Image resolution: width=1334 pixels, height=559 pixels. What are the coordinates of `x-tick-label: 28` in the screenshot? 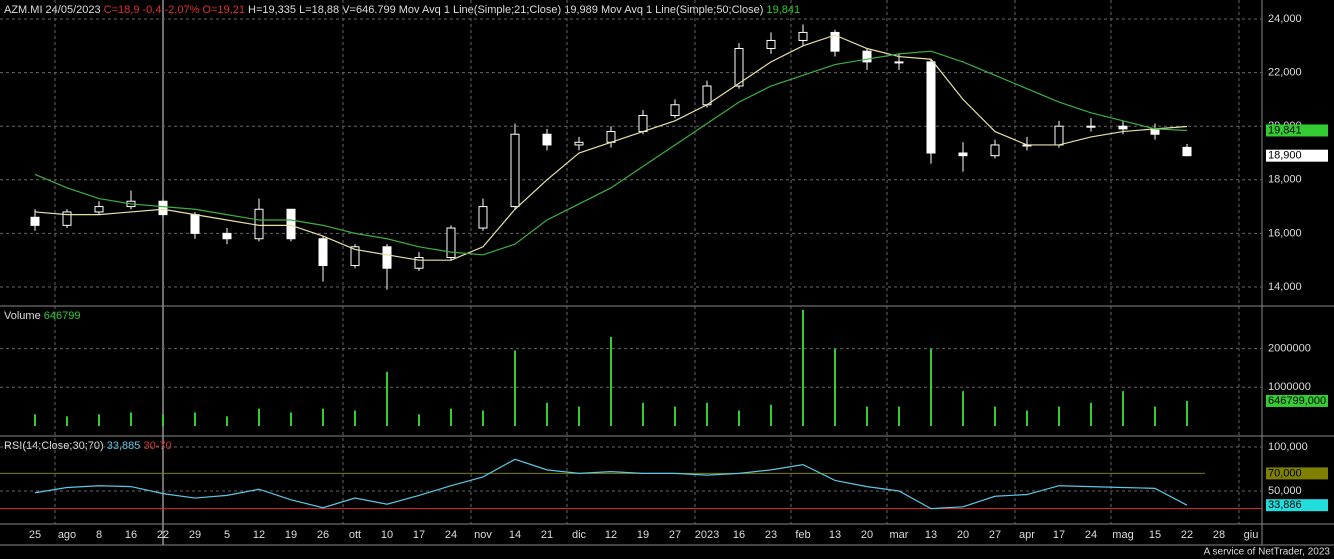 It's located at (1219, 535).